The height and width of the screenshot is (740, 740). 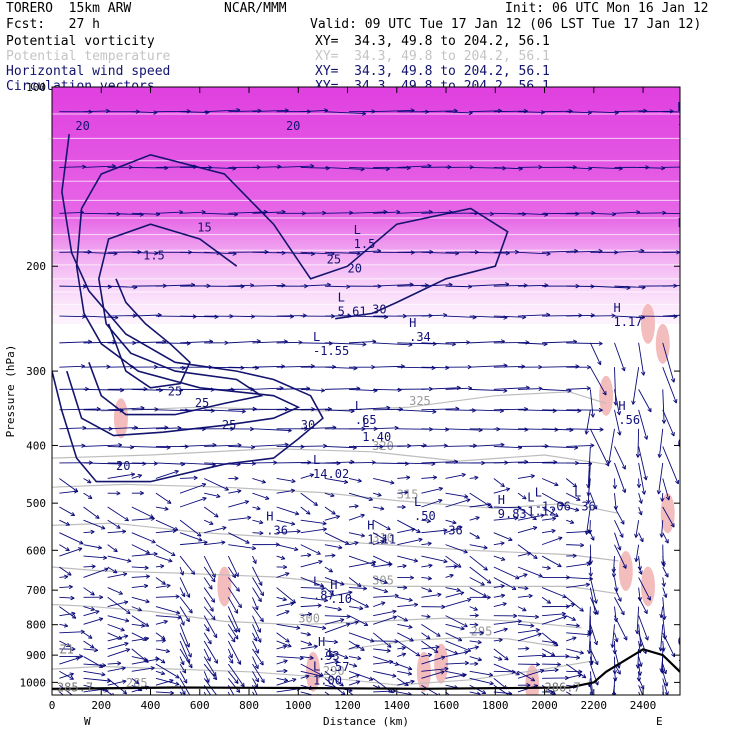 I want to click on pv-value: 14.02, so click(x=331, y=474).